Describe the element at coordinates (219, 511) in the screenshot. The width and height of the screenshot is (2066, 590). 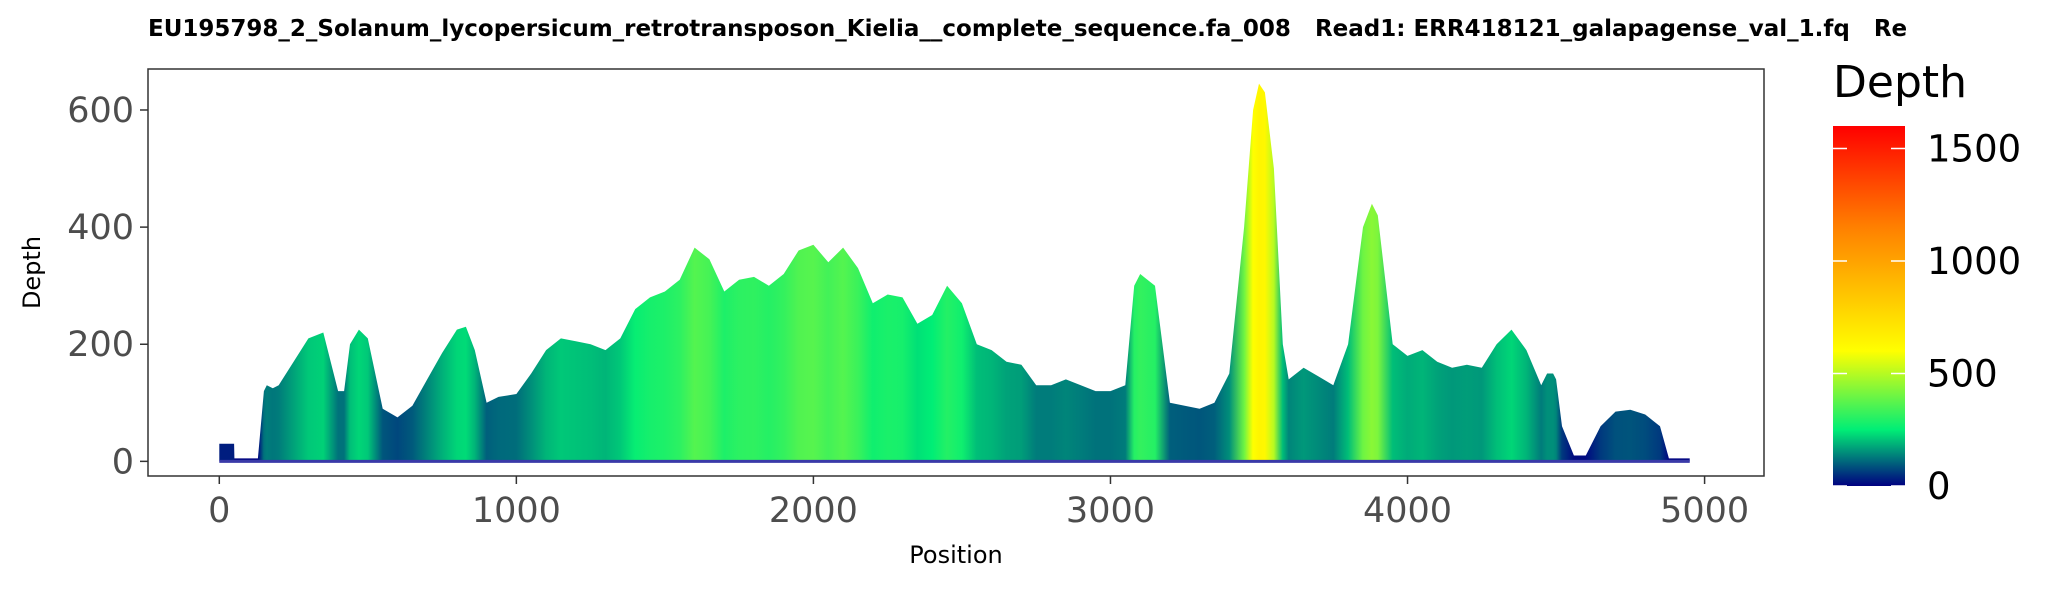
I see `x-tick-label: 0` at that location.